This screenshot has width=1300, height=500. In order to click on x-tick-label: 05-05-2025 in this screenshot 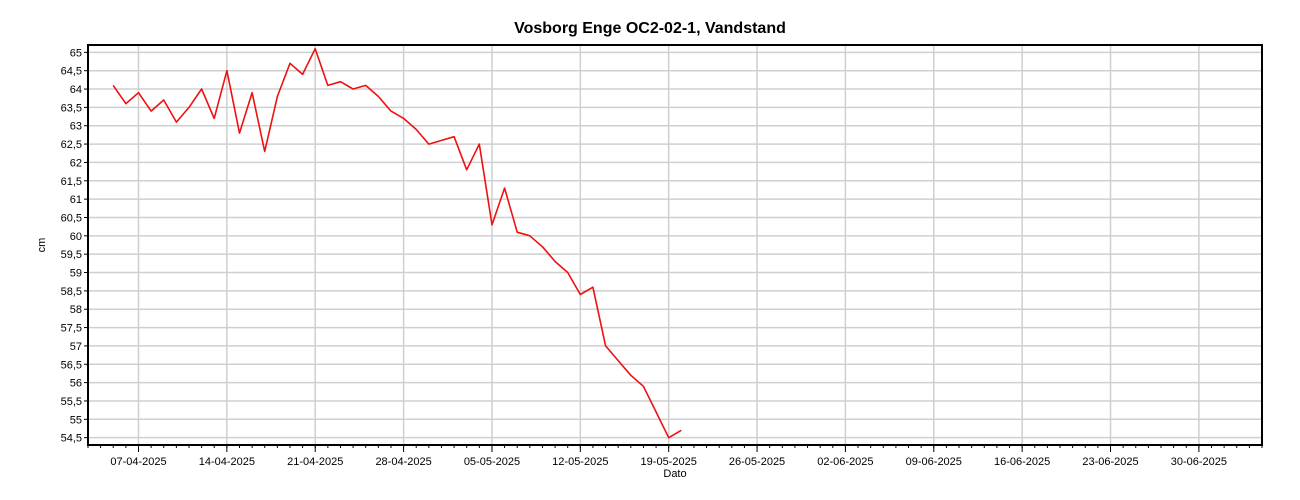, I will do `click(492, 462)`.